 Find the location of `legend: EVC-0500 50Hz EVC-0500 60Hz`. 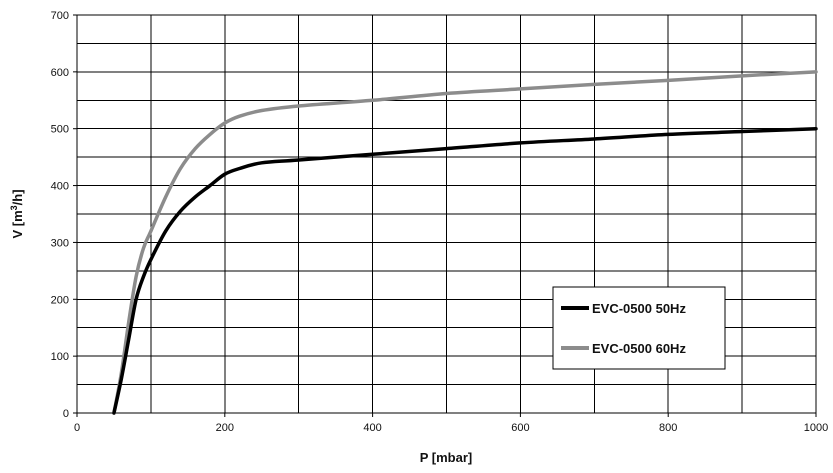

legend: EVC-0500 50Hz EVC-0500 60Hz is located at coordinates (639, 328).